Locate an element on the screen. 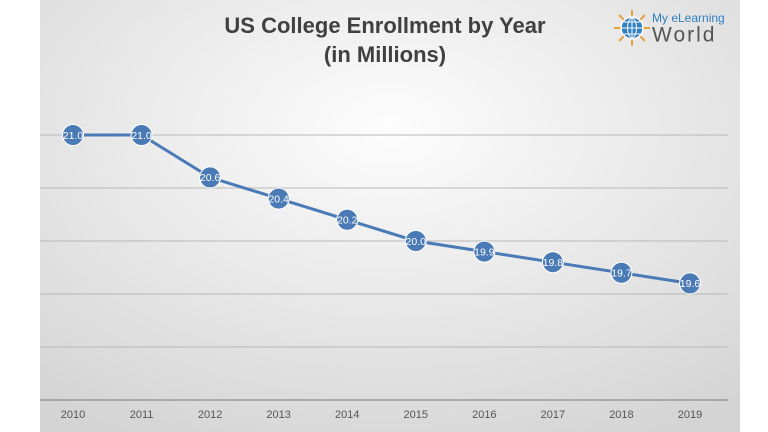 This screenshot has height=432, width=768. logo: My eLearning World is located at coordinates (669, 28).